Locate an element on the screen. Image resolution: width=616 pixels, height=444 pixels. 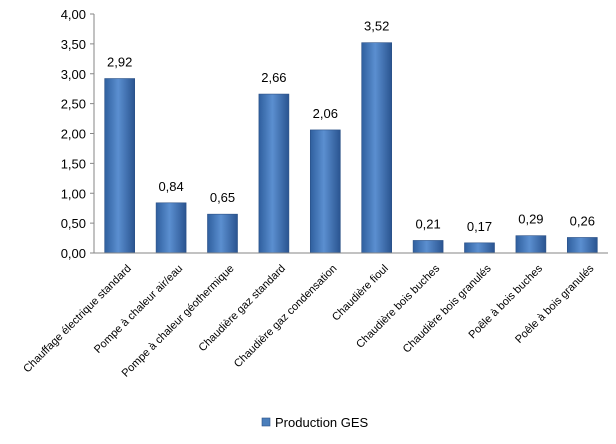
y-axis-ticks: 0,00 0,50 1,00 1,50 2,00 2,50 3,00 3,50 4,00 is located at coordinates (77, 134).